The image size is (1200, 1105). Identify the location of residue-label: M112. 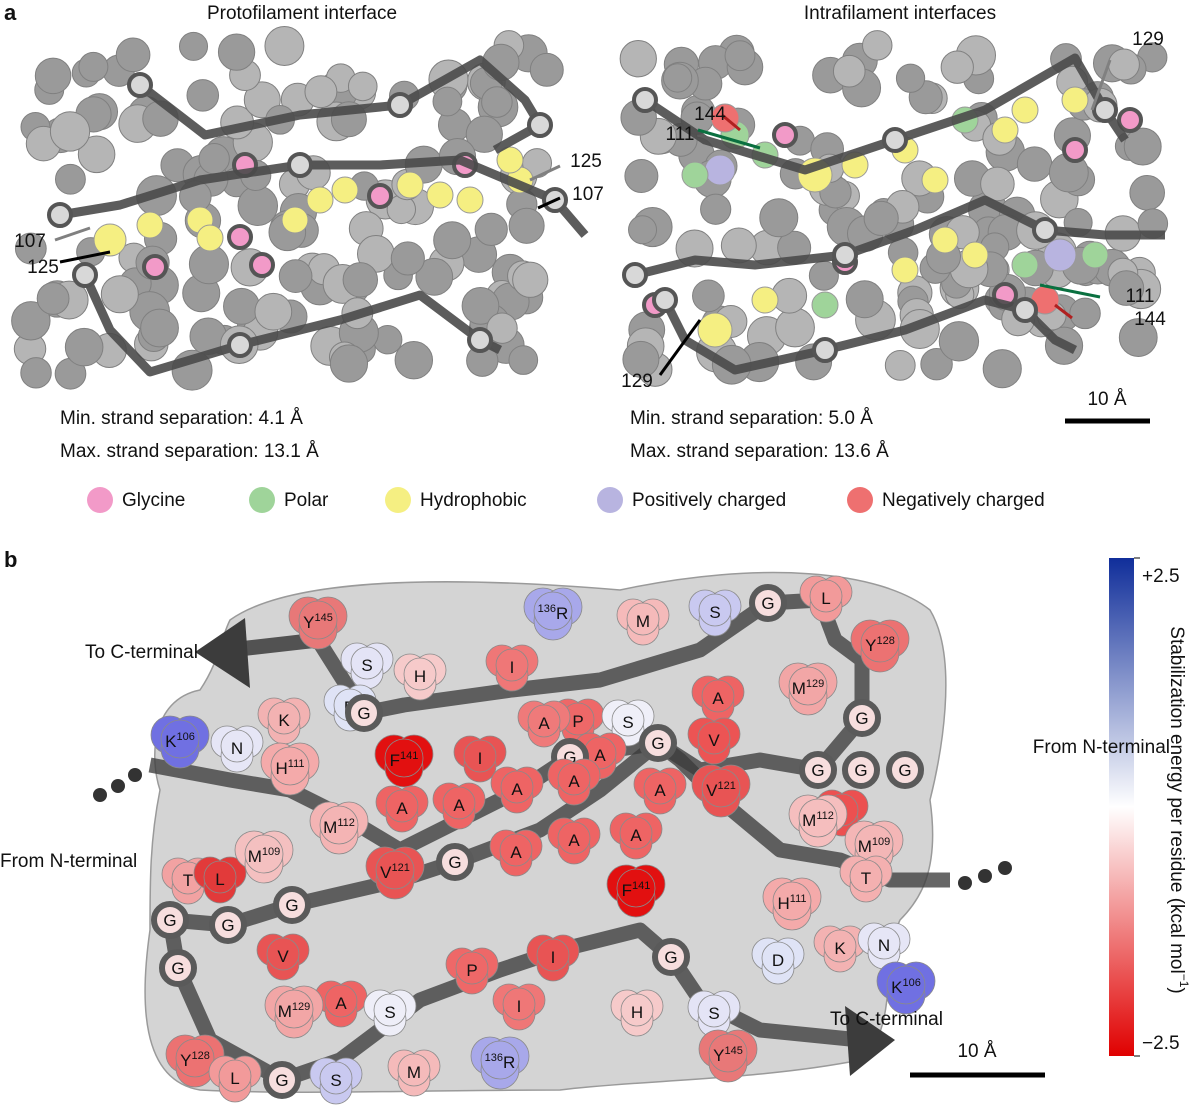
(339, 827).